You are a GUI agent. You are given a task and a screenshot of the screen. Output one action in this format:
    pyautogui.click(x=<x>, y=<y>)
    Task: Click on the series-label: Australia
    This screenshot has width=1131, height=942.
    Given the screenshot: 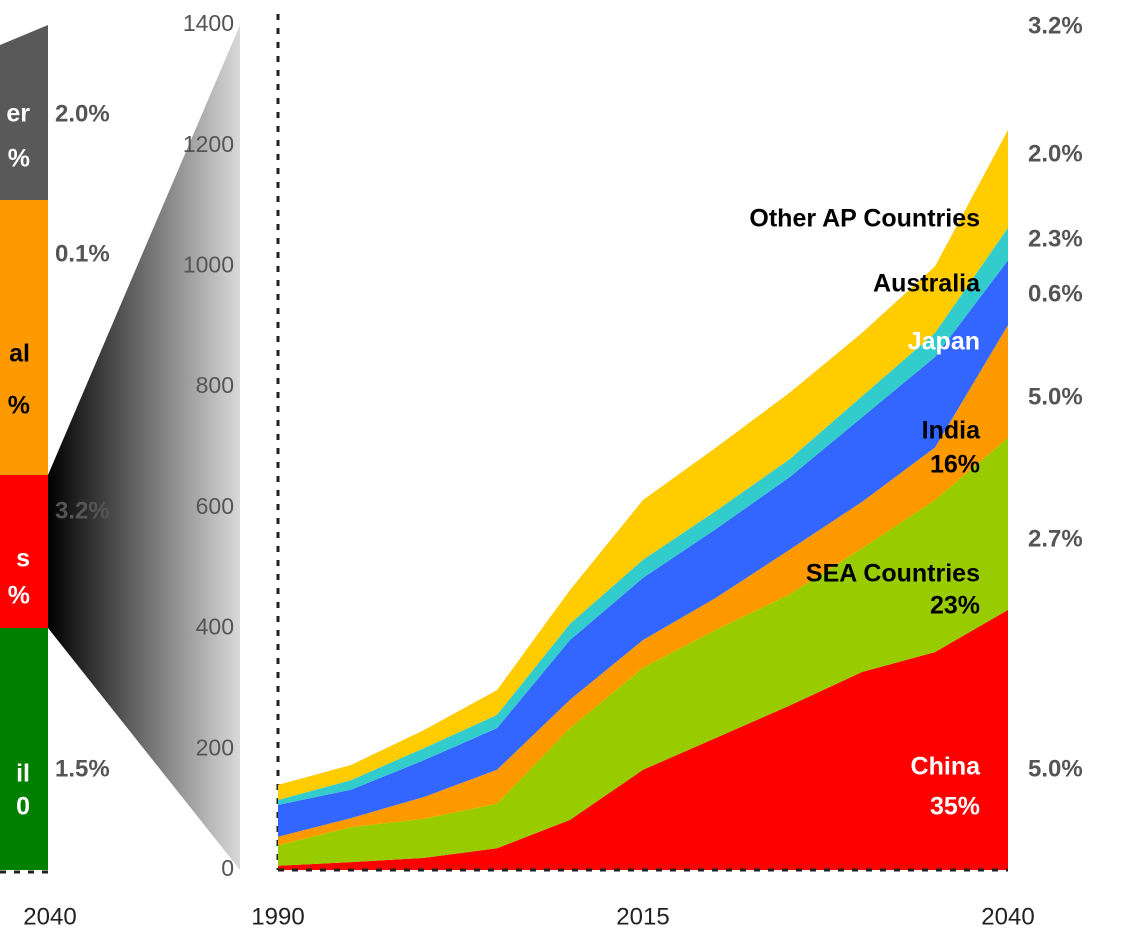 What is the action you would take?
    pyautogui.click(x=927, y=284)
    